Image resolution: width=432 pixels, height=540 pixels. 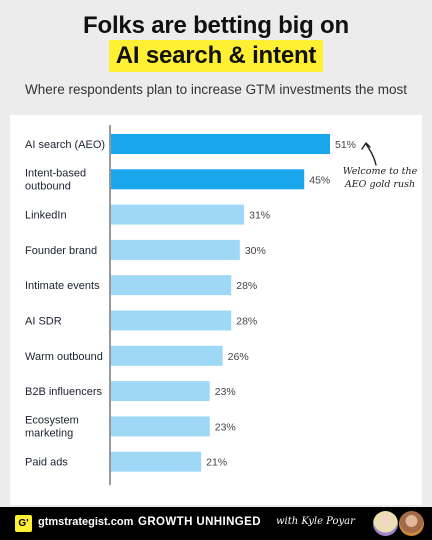 What do you see at coordinates (52, 426) in the screenshot?
I see `category-label: Ecosystem marketing` at bounding box center [52, 426].